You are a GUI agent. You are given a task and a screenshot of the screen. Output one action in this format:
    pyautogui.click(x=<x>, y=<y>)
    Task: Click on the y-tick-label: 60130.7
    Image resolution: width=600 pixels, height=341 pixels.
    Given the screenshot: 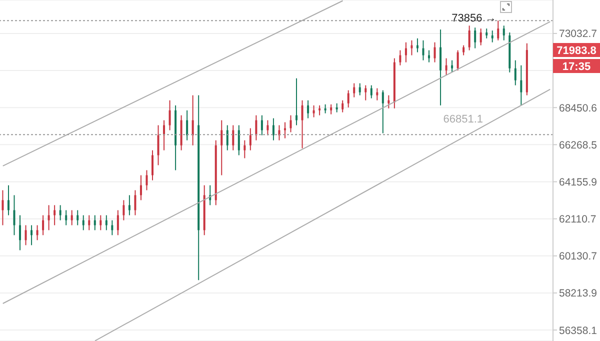 What is the action you would take?
    pyautogui.click(x=578, y=256)
    